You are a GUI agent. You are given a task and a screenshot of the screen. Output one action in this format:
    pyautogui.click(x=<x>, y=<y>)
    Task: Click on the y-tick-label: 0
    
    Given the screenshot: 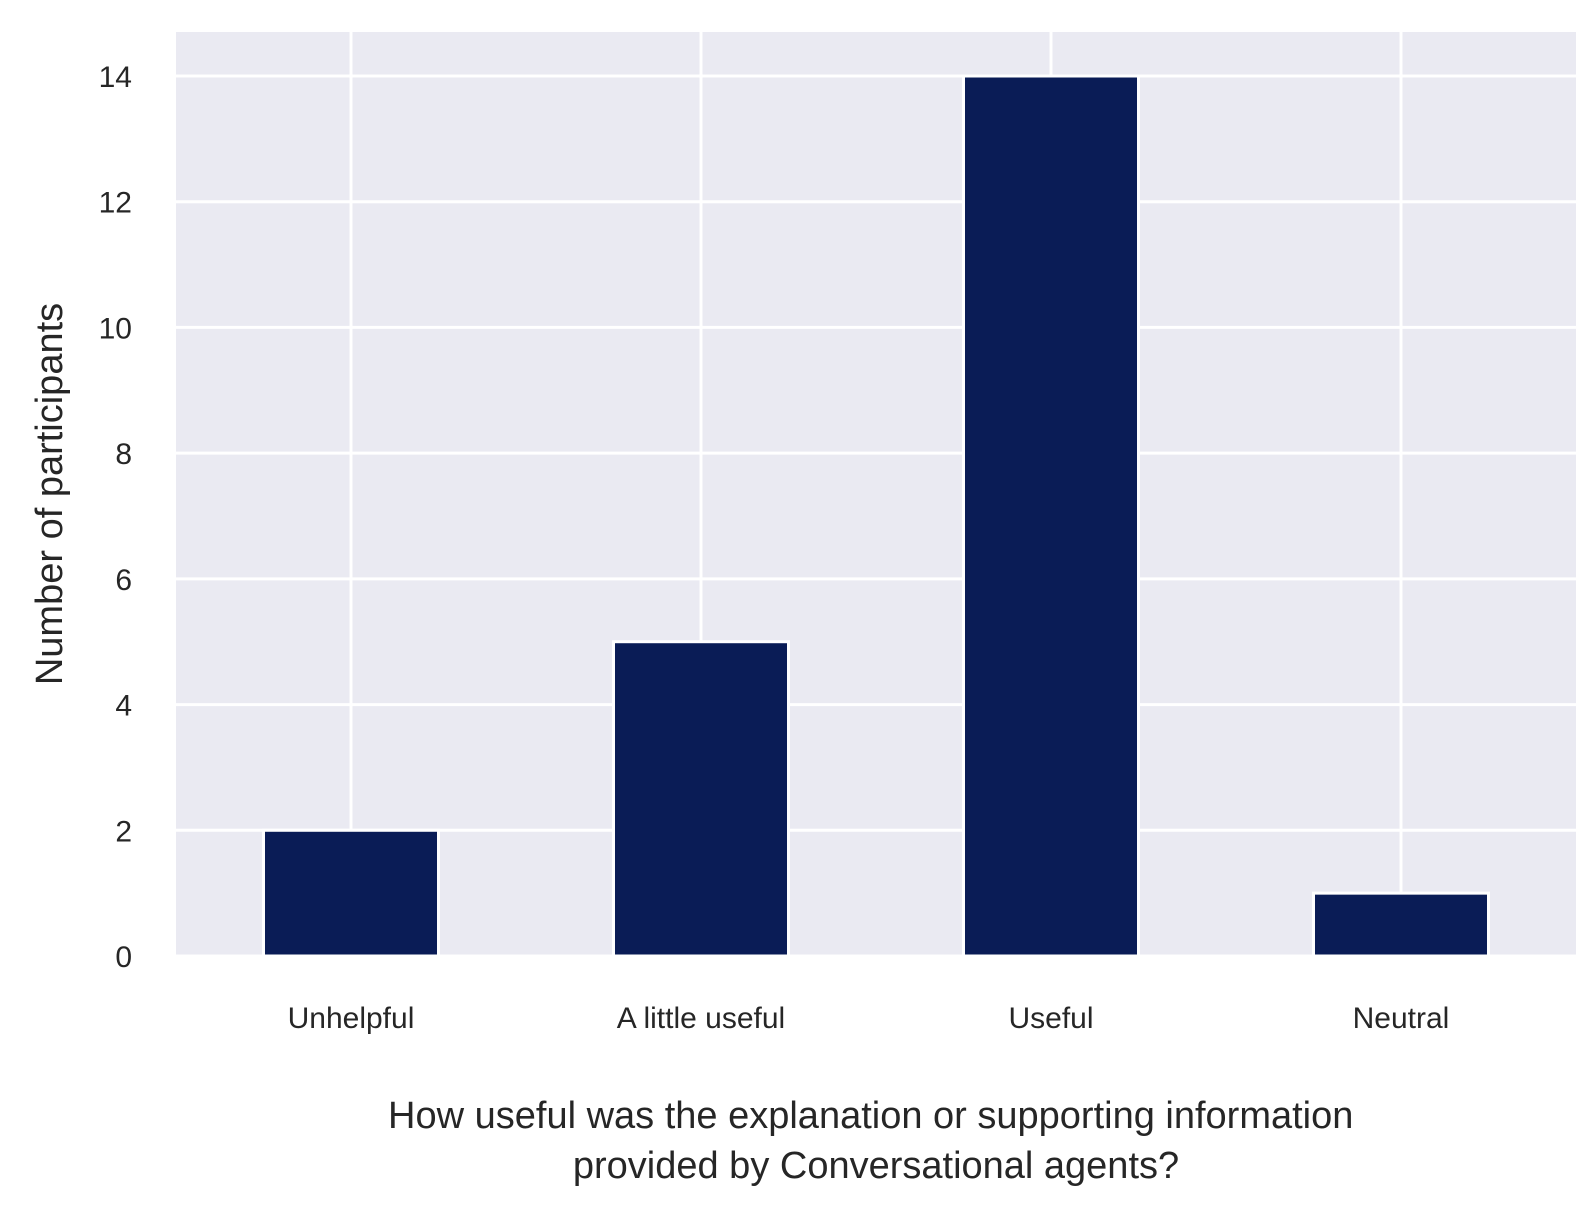 What is the action you would take?
    pyautogui.click(x=123, y=957)
    